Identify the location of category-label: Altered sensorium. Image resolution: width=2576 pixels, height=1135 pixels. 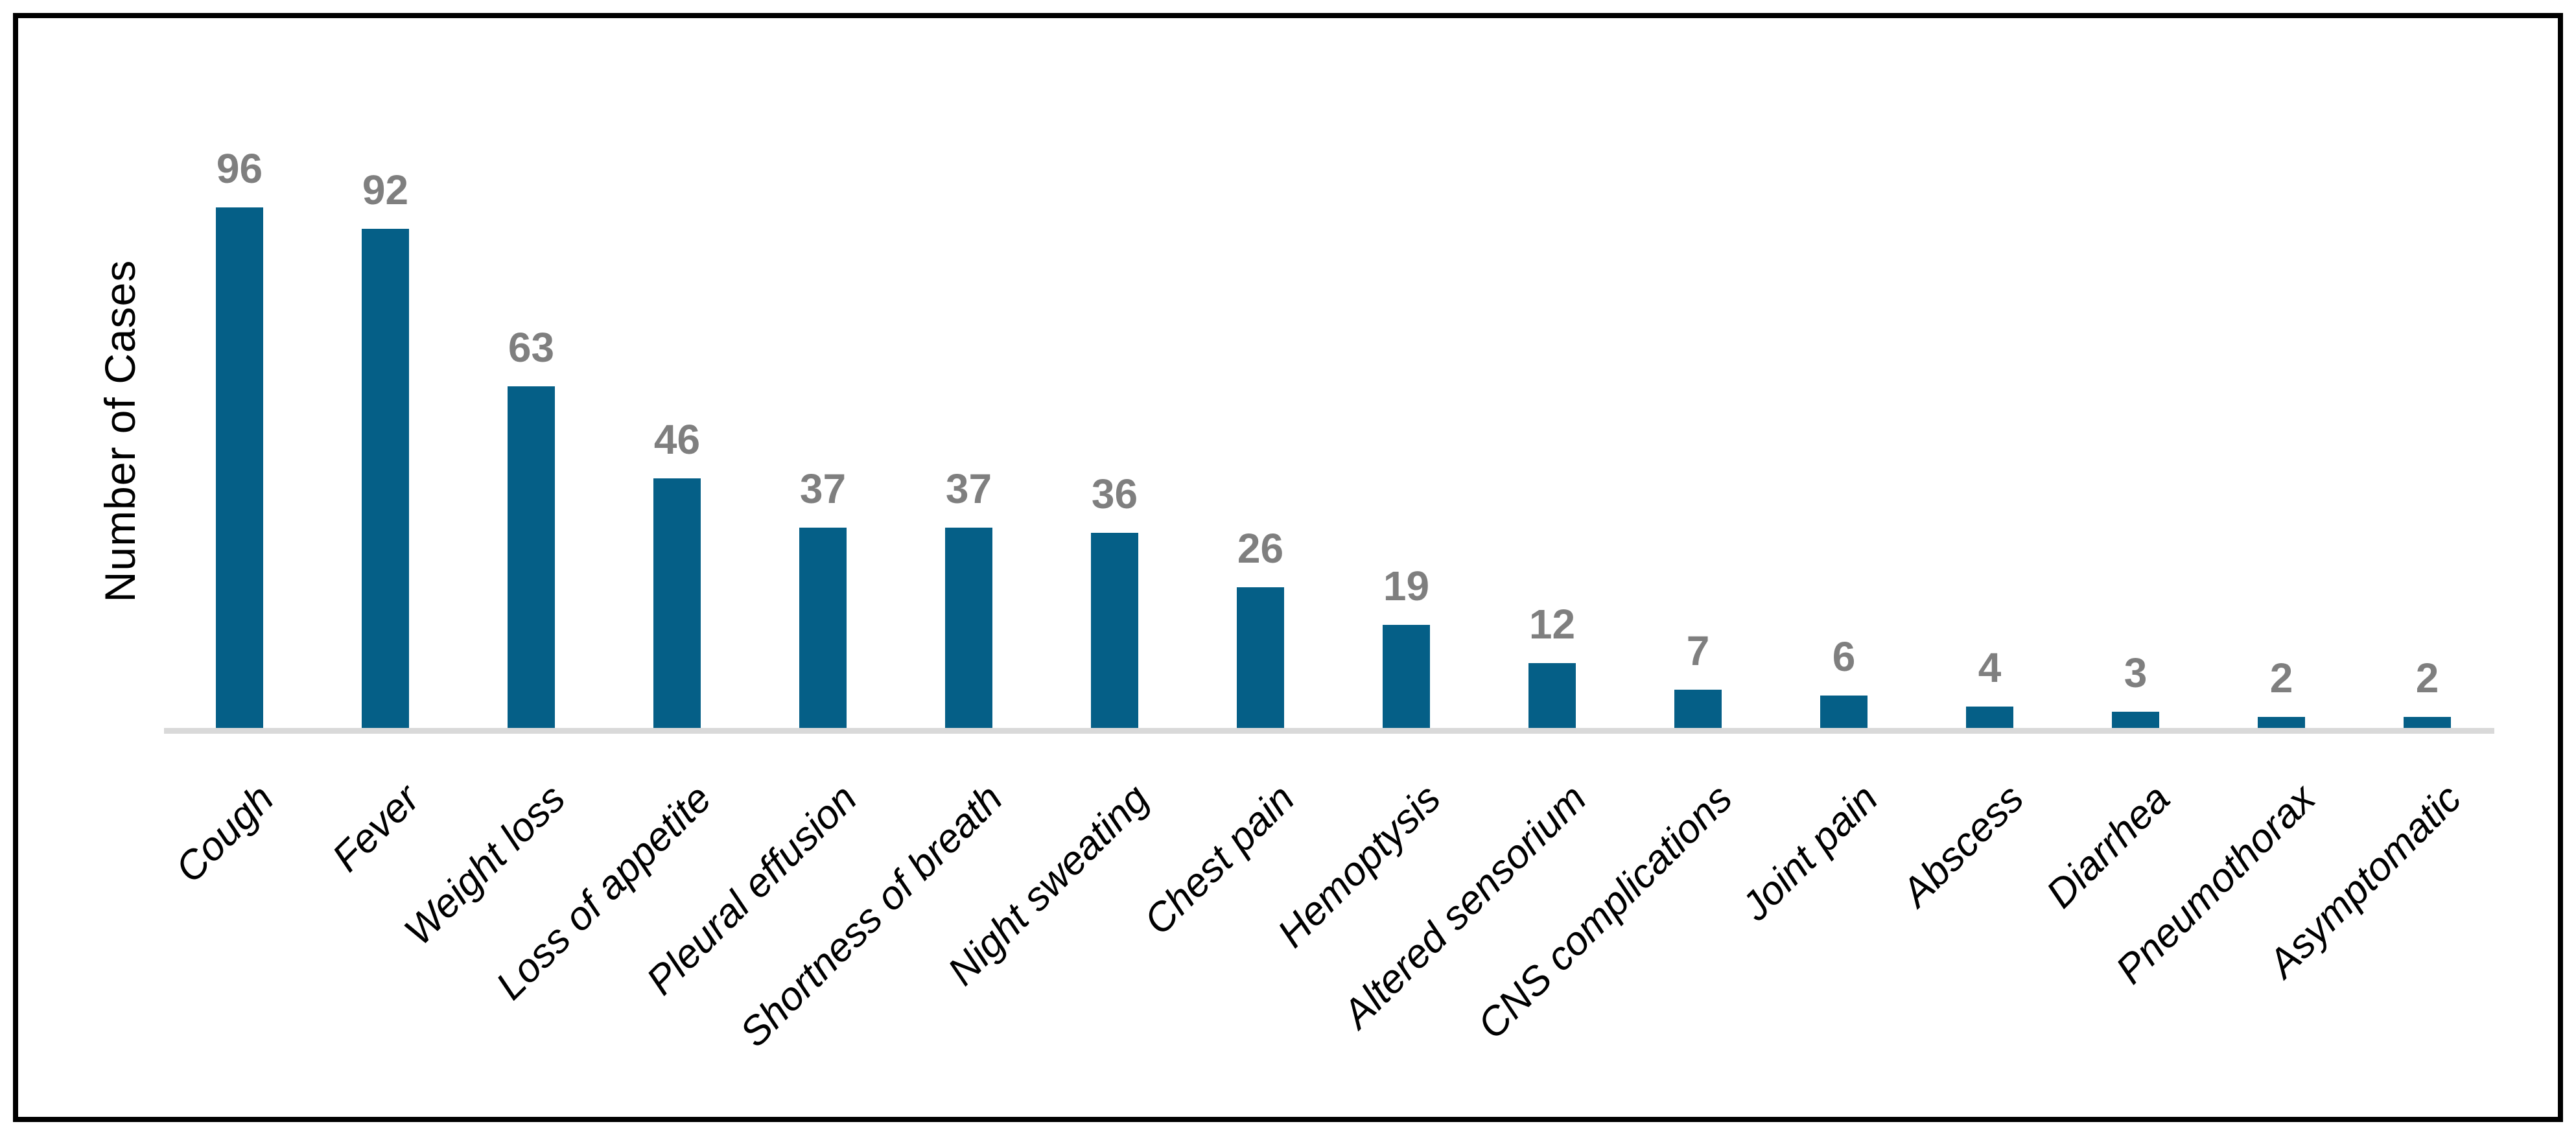
(1464, 907).